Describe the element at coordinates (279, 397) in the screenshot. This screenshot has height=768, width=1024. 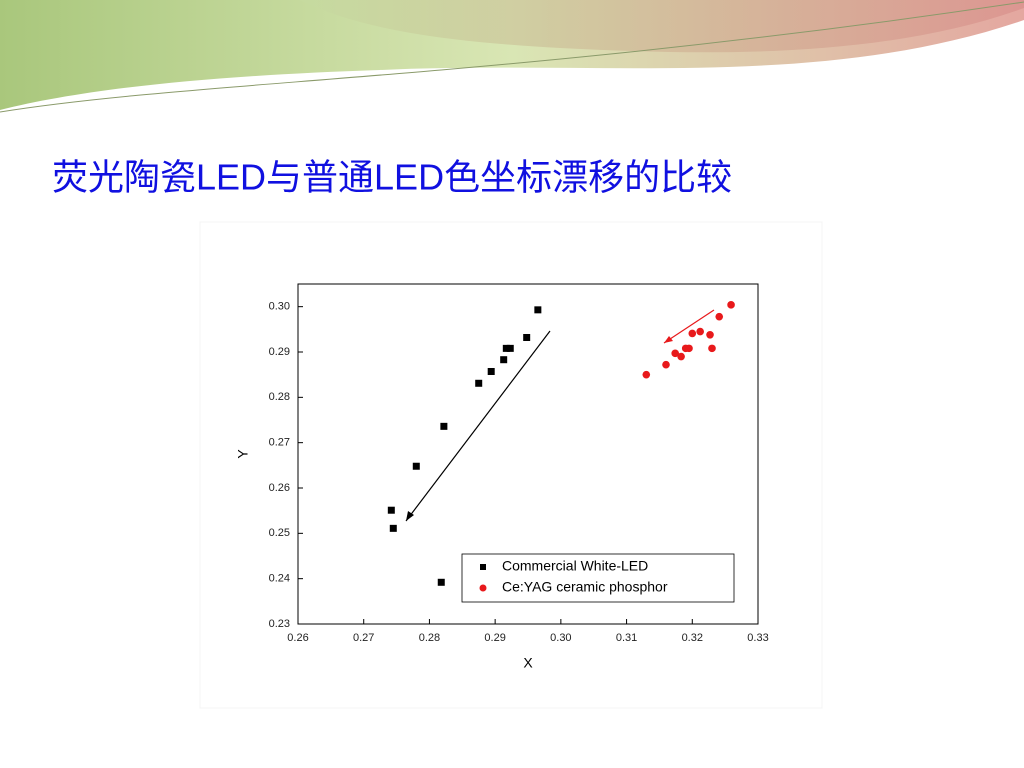
I see `y-tick-label: 0.28` at that location.